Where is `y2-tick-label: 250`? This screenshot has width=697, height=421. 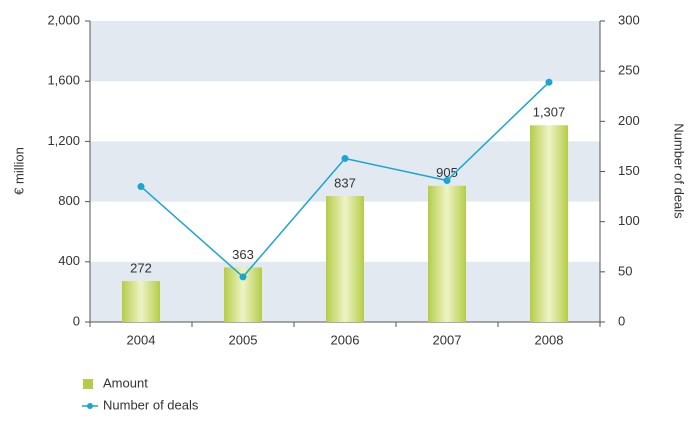 y2-tick-label: 250 is located at coordinates (629, 70).